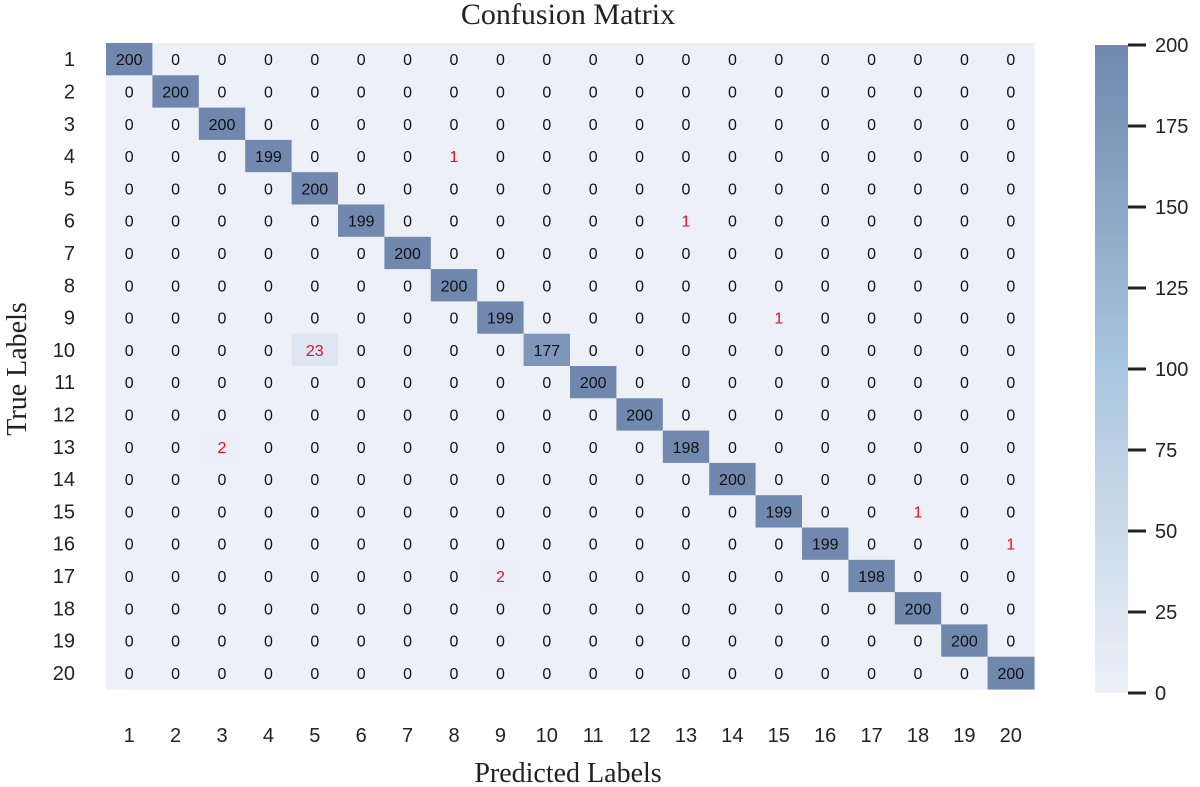 The width and height of the screenshot is (1200, 787). What do you see at coordinates (568, 15) in the screenshot?
I see `chart-title: Confusion Matrix` at bounding box center [568, 15].